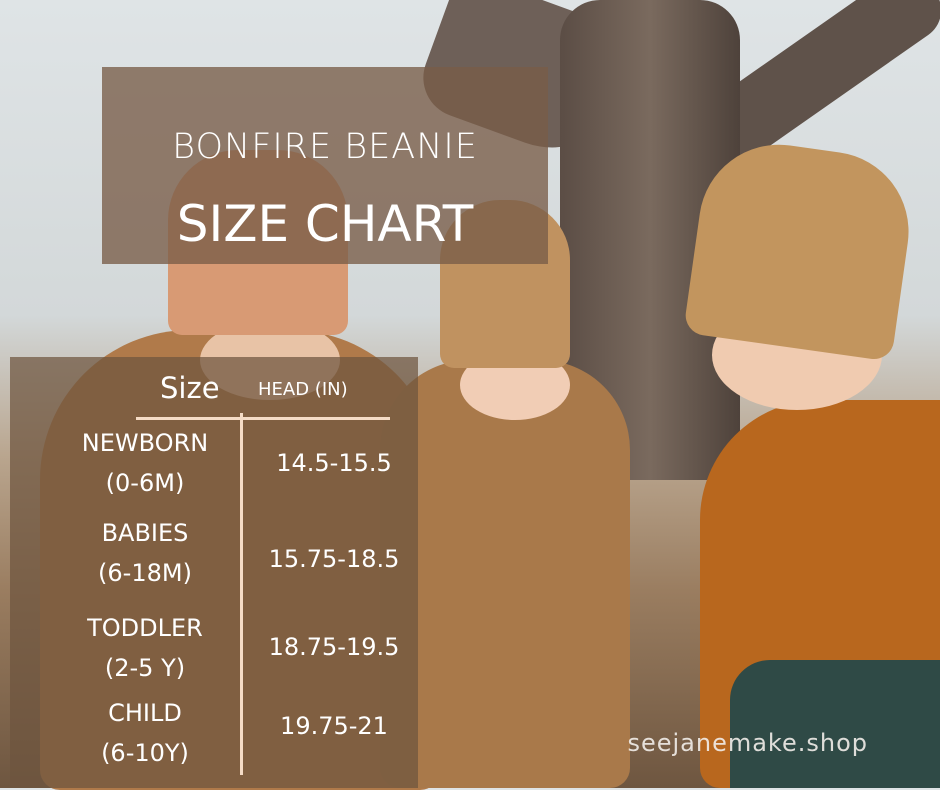  Describe the element at coordinates (241, 594) in the screenshot. I see `column-divider` at that location.